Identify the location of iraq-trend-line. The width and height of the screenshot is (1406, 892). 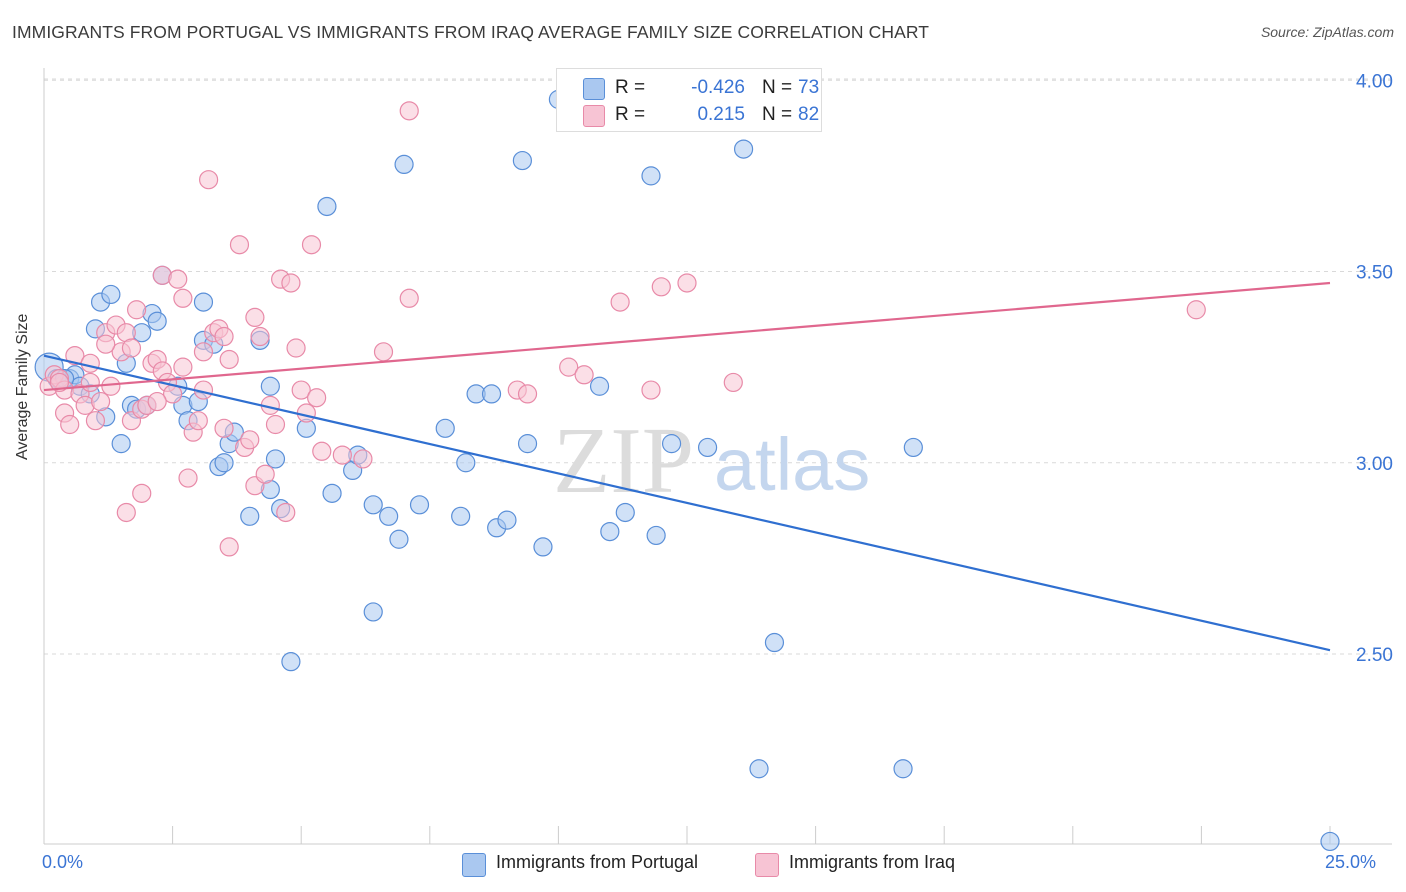
(687, 336).